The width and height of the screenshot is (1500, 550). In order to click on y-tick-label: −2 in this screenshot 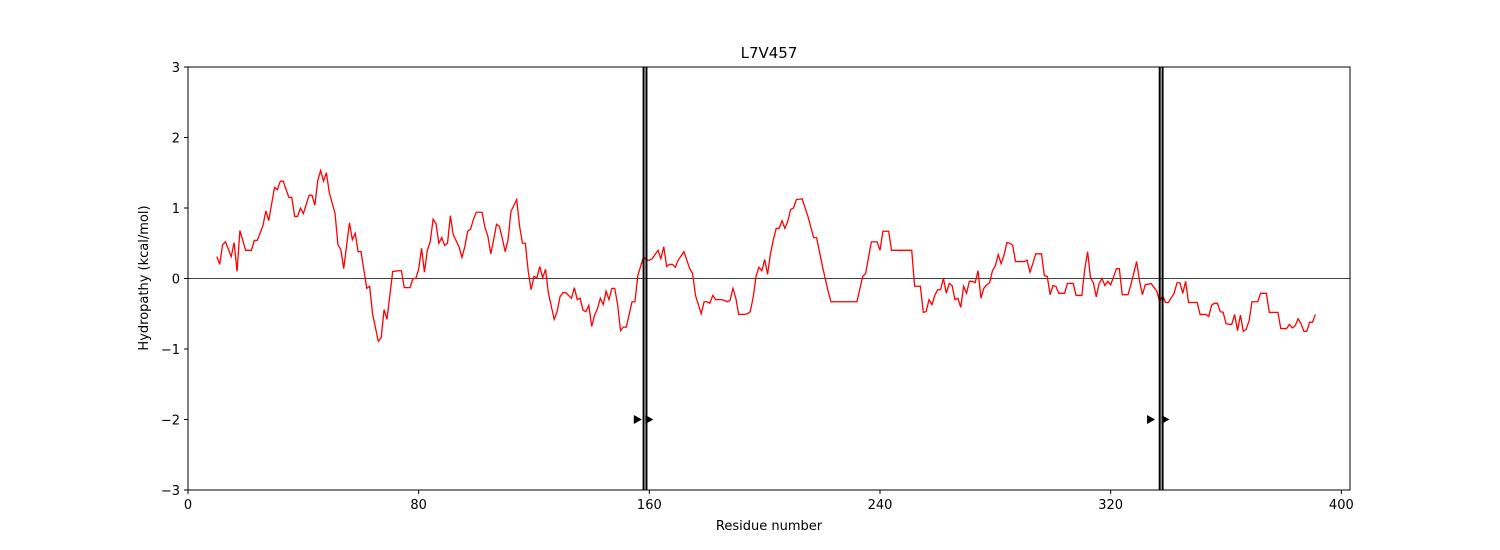, I will do `click(170, 421)`.